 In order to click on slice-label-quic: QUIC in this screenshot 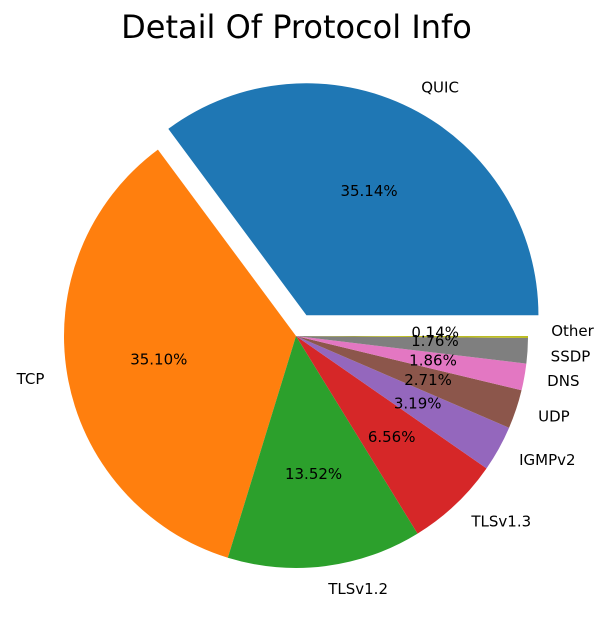, I will do `click(440, 87)`.